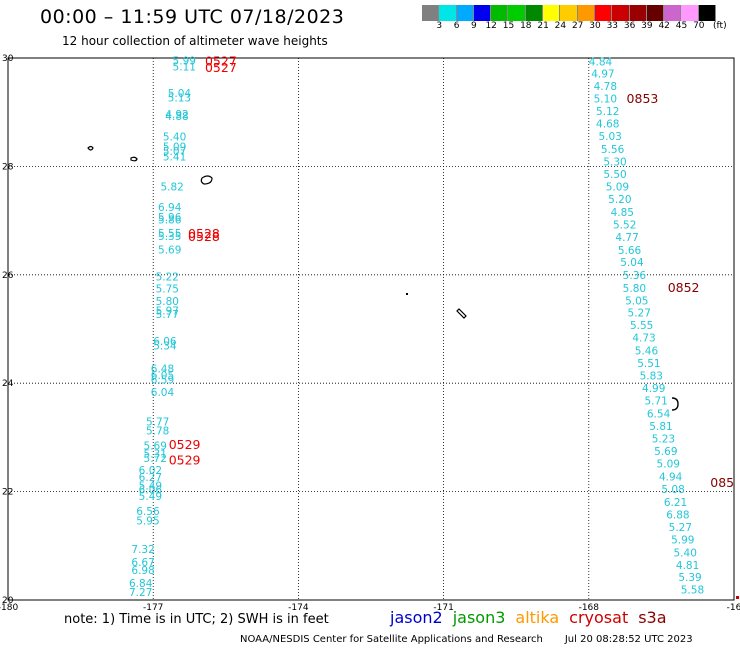 This screenshot has height=650, width=740. I want to click on wave-height-value: 5.12, so click(607, 112).